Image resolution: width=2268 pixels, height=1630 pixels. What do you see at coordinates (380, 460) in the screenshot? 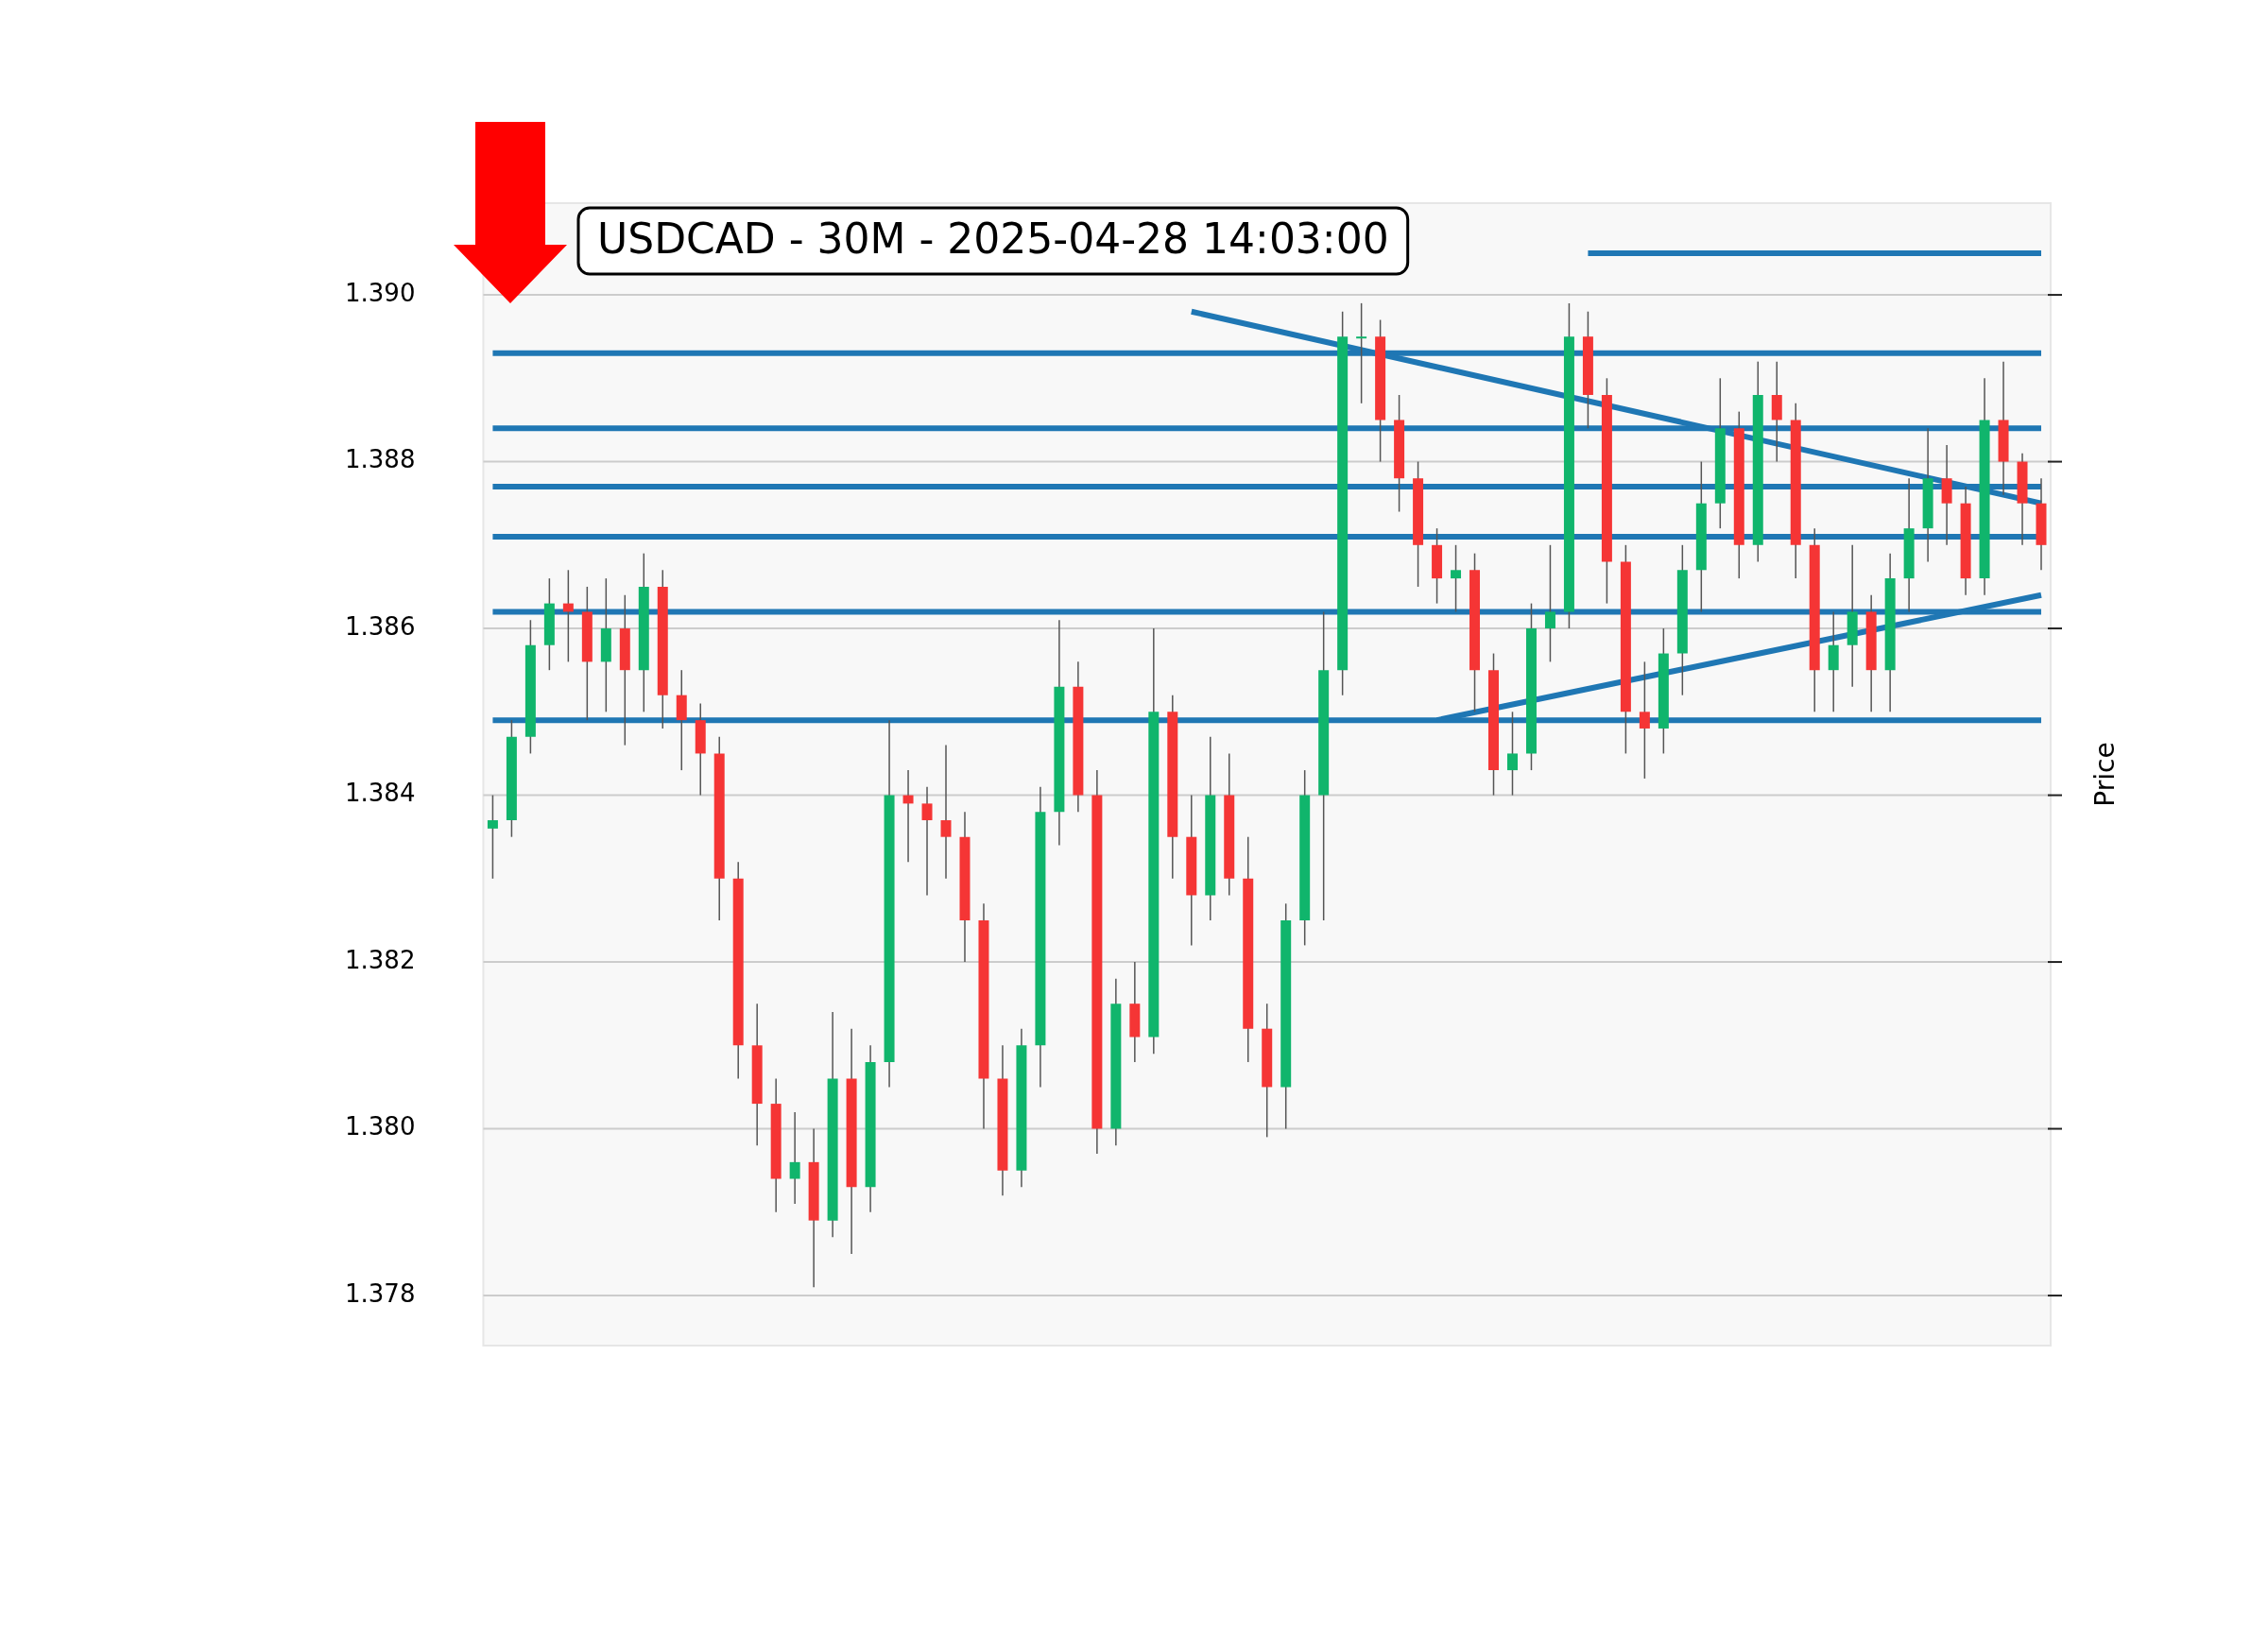
I see `y-tick-label: 1.388` at bounding box center [380, 460].